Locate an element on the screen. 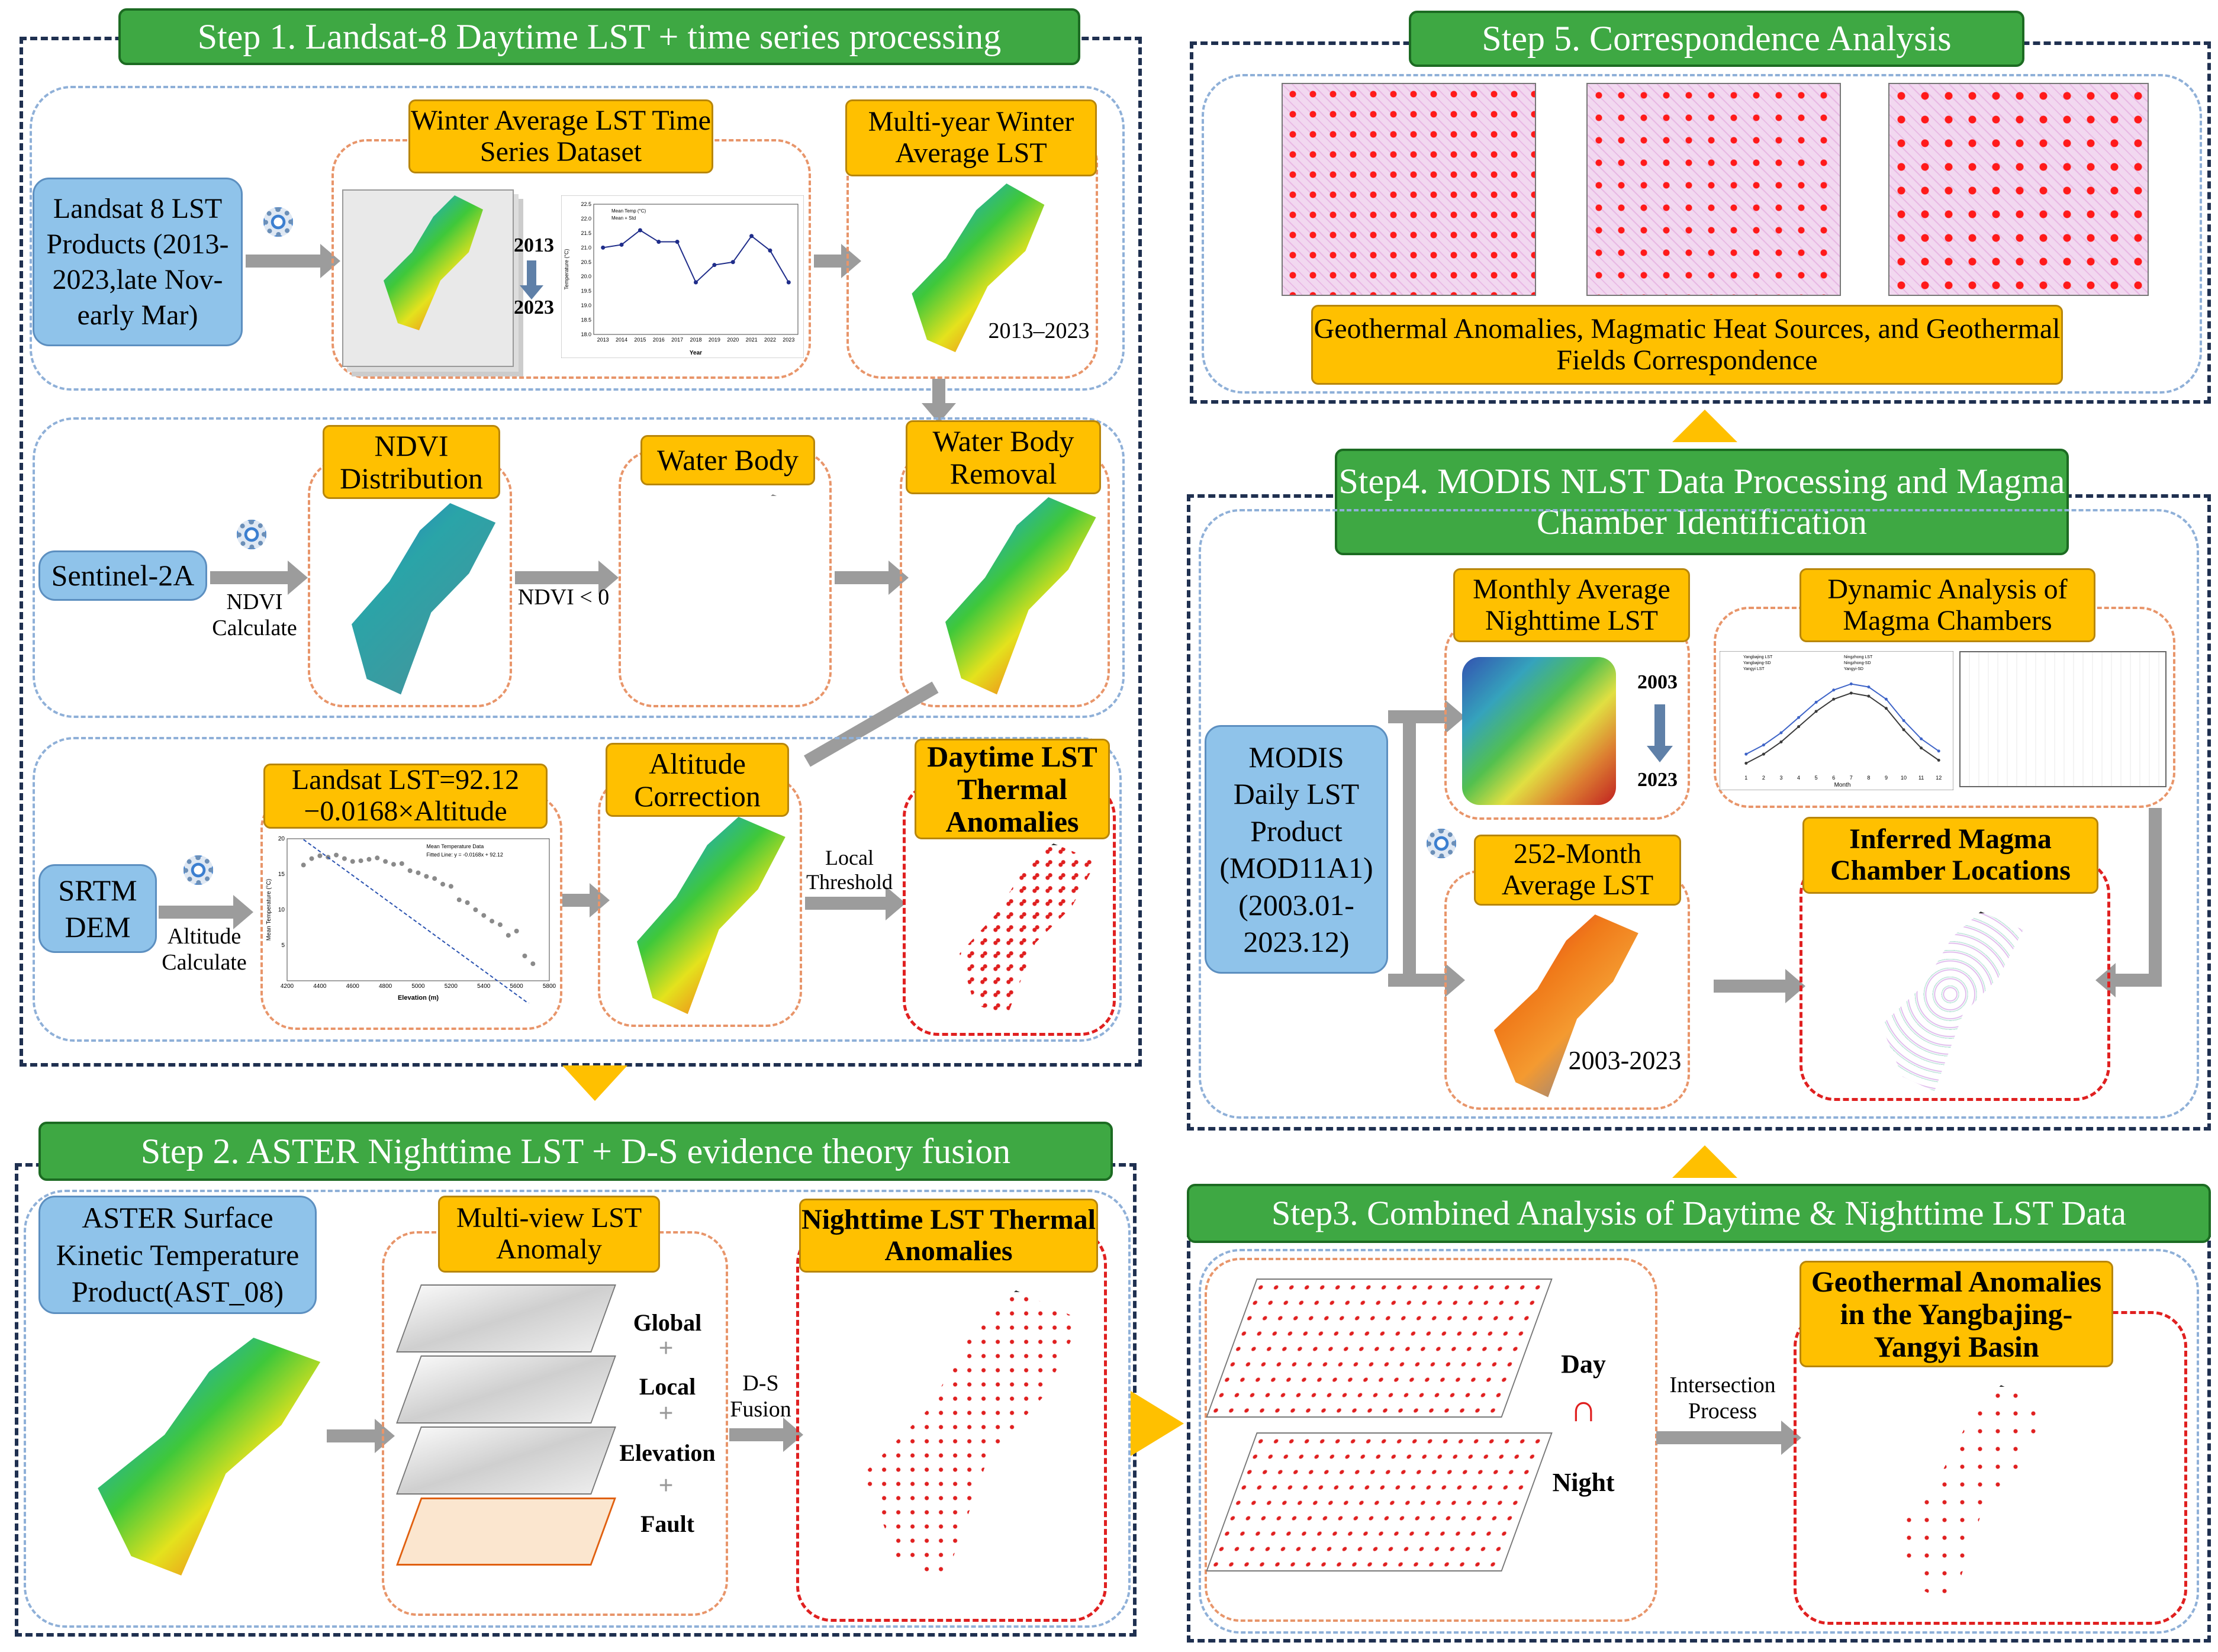 Image resolution: width=2218 pixels, height=1652 pixels. month-xtick-label: 6 is located at coordinates (1833, 778).